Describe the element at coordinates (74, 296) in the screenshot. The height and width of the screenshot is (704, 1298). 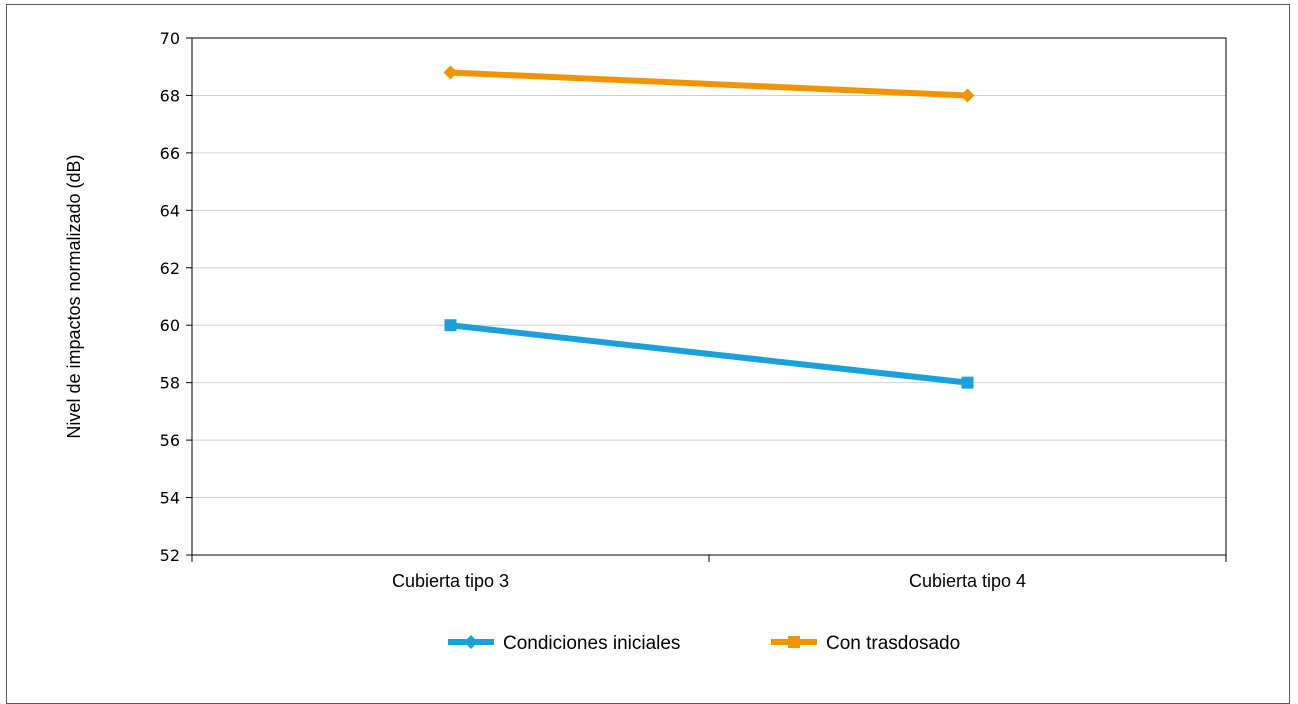
I see `y-axis-title: Nivel de impactos normalizado (dB)` at that location.